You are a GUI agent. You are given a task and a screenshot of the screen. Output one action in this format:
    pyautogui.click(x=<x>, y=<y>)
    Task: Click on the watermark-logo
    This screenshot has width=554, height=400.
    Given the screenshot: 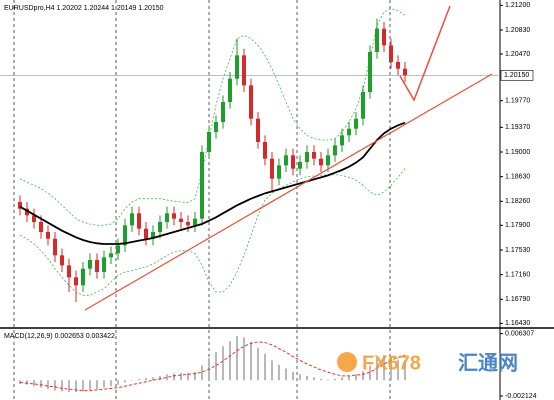 What is the action you would take?
    pyautogui.click(x=347, y=362)
    